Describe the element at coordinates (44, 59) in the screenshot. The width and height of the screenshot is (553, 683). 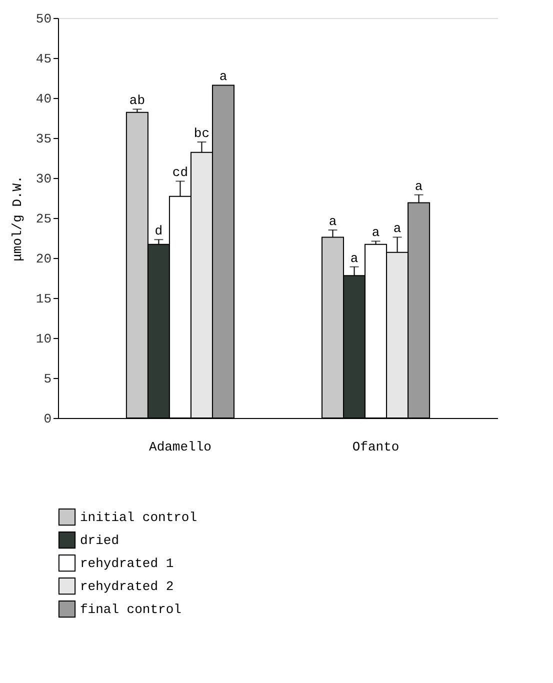
I see `y-tick-label: 45` at that location.